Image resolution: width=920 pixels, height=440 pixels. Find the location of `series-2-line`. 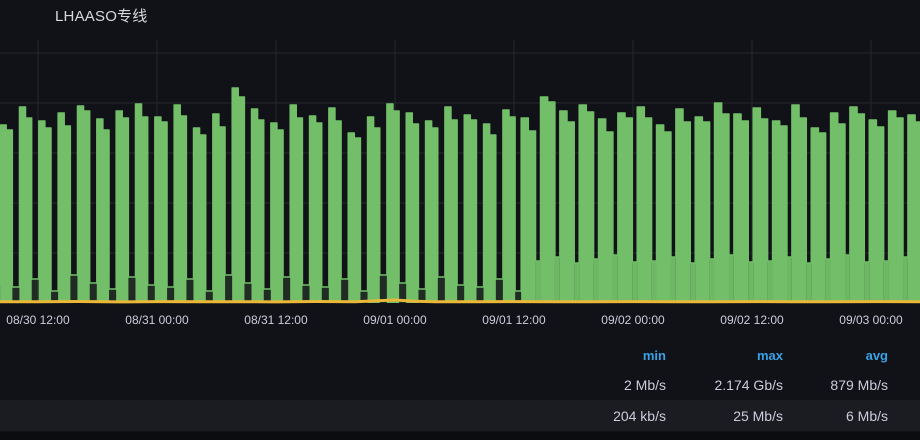

series-2-line is located at coordinates (460, 301).